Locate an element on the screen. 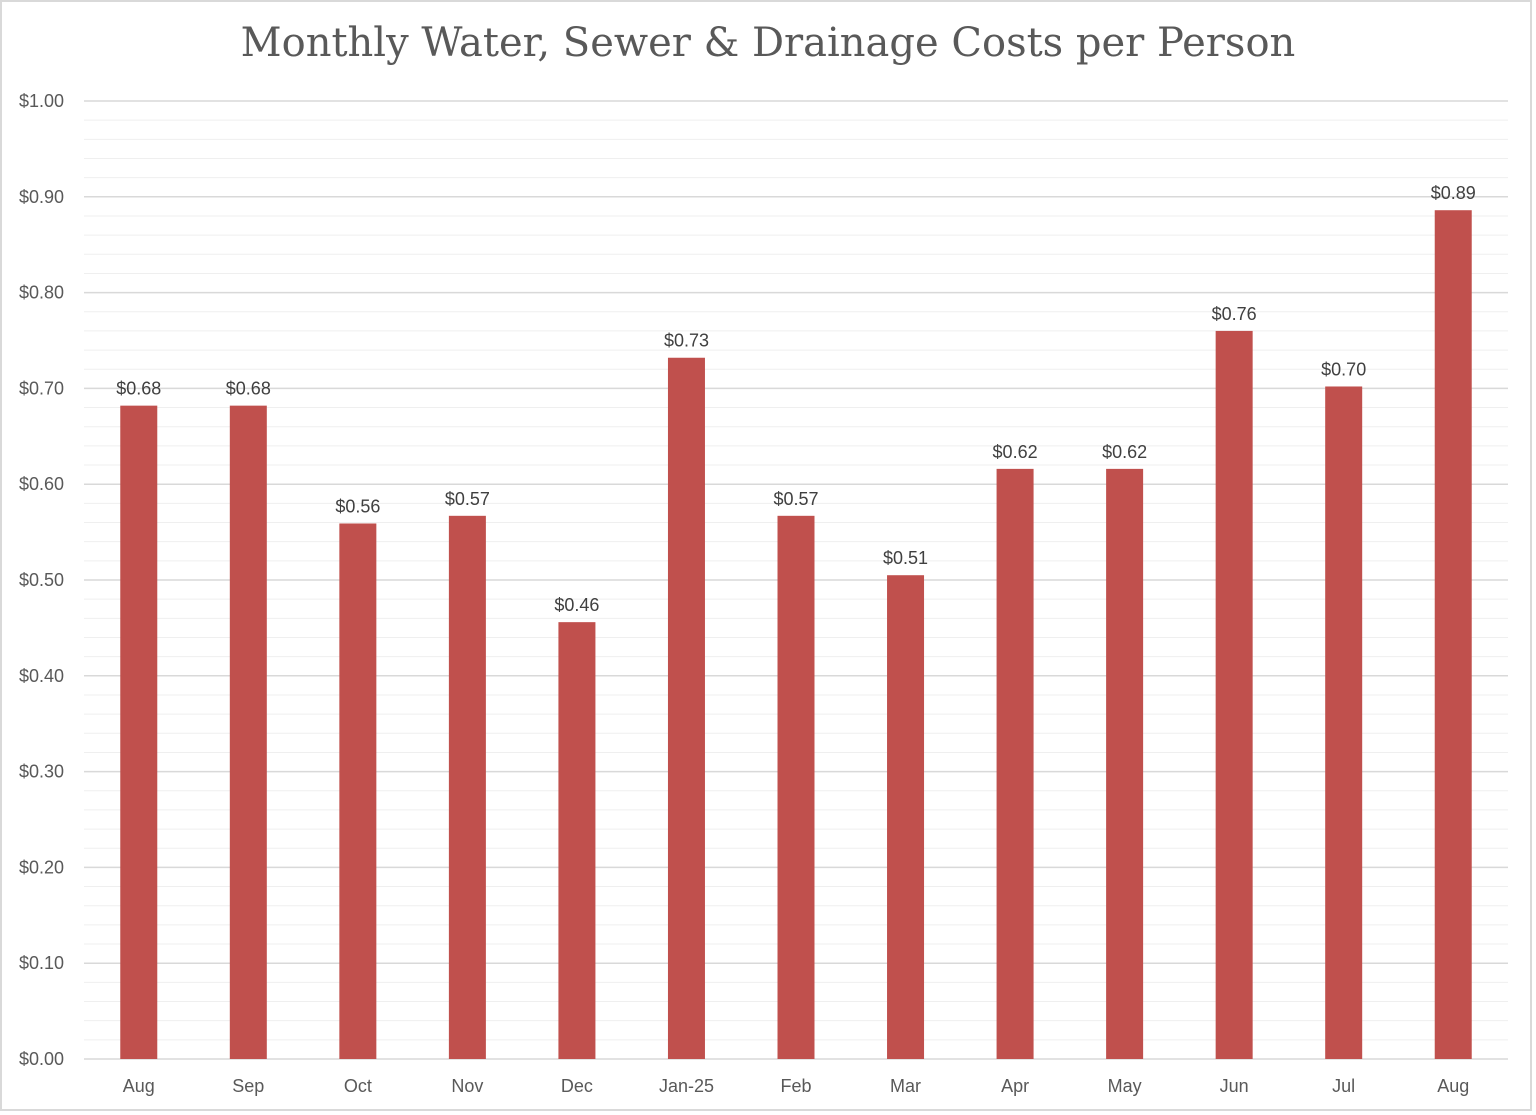  data-label: $0.76 is located at coordinates (1234, 314).